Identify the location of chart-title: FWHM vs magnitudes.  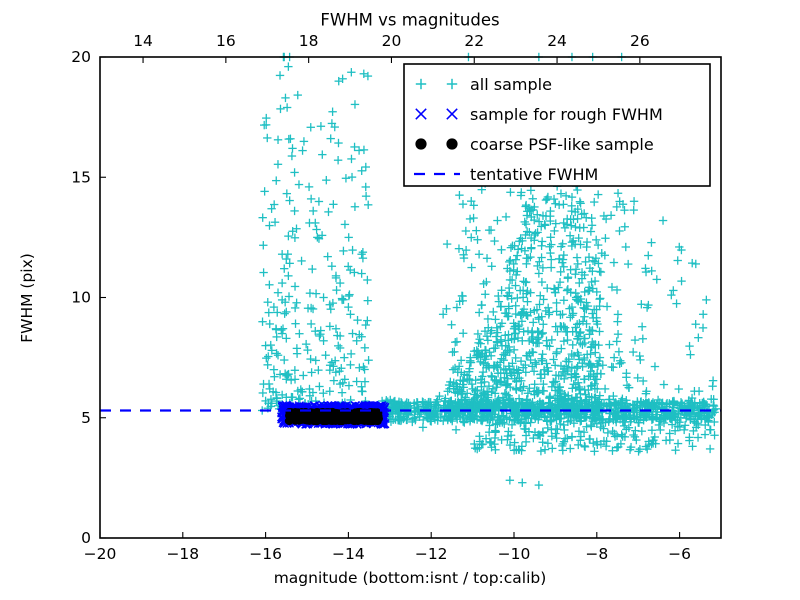
(409, 20).